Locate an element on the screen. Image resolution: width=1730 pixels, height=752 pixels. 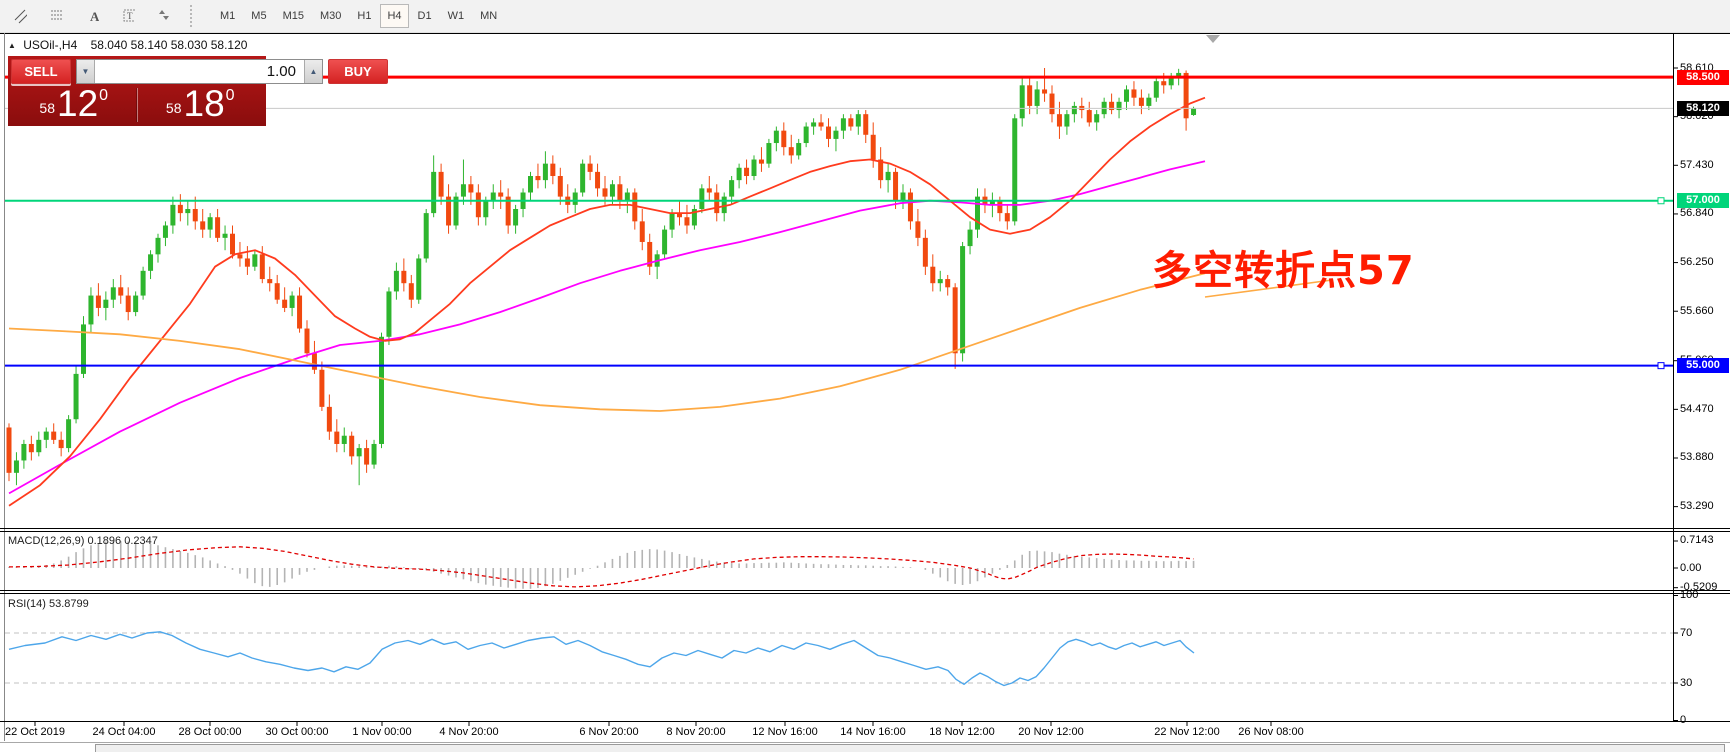
price-badge-55.000: 55.000 is located at coordinates (1703, 366).